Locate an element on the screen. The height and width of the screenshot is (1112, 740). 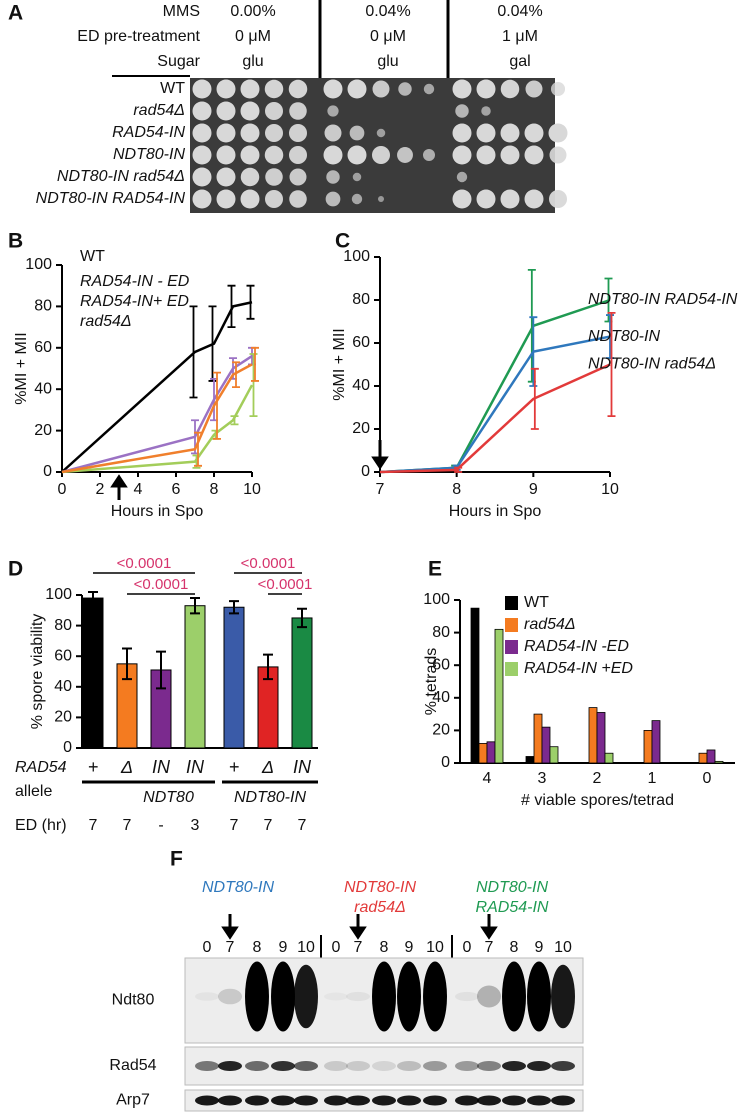
group-header: RAD54-IN is located at coordinates (512, 907).